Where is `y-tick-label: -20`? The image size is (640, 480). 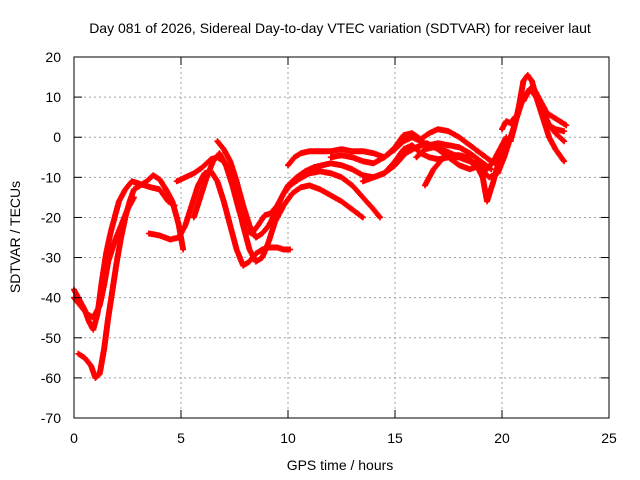 y-tick-label: -20 is located at coordinates (51, 217).